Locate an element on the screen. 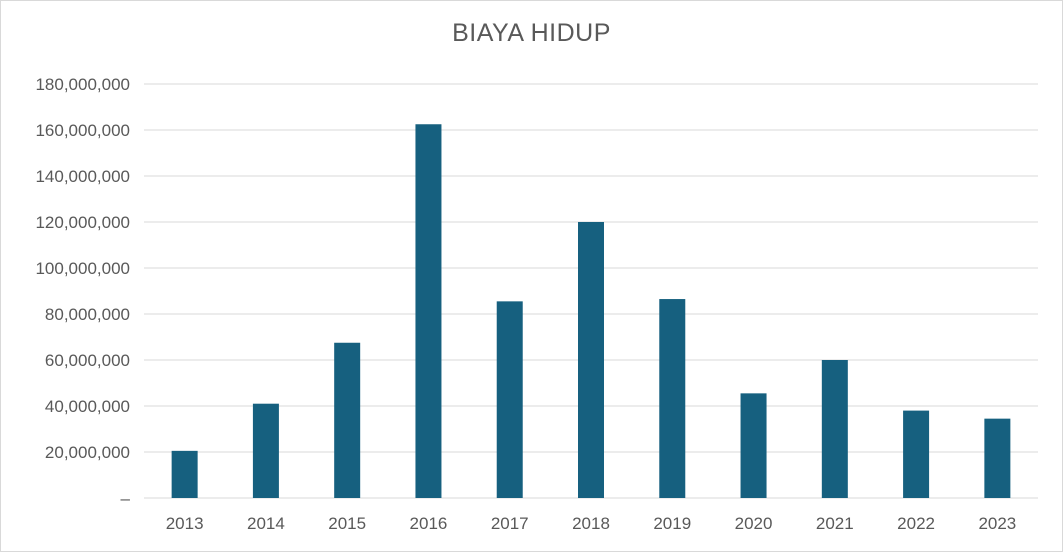  bar-2021 is located at coordinates (834, 429).